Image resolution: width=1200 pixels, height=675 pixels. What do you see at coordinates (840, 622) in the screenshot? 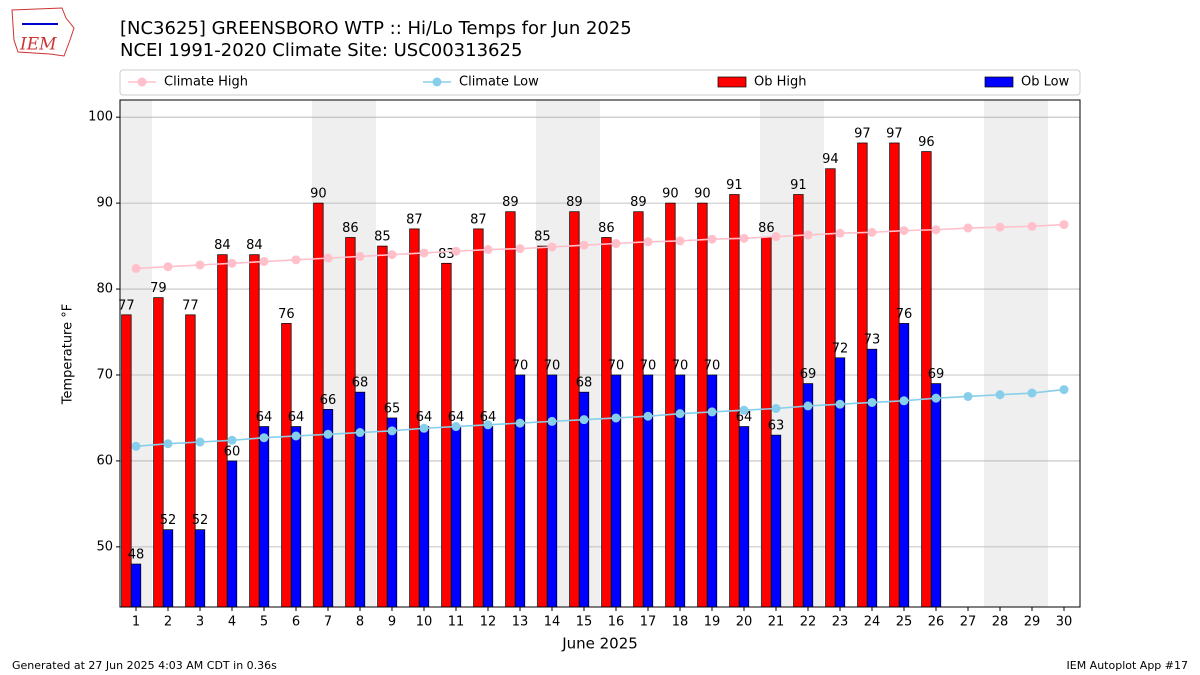
I see `x-tick-label: 23` at bounding box center [840, 622].